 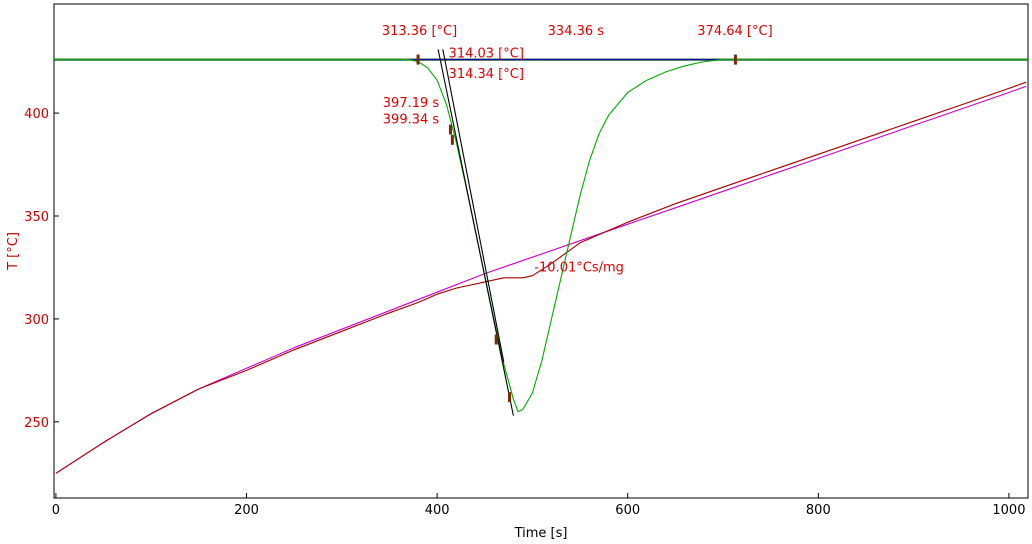 I want to click on annotation-label: 399.34 s, so click(x=411, y=119).